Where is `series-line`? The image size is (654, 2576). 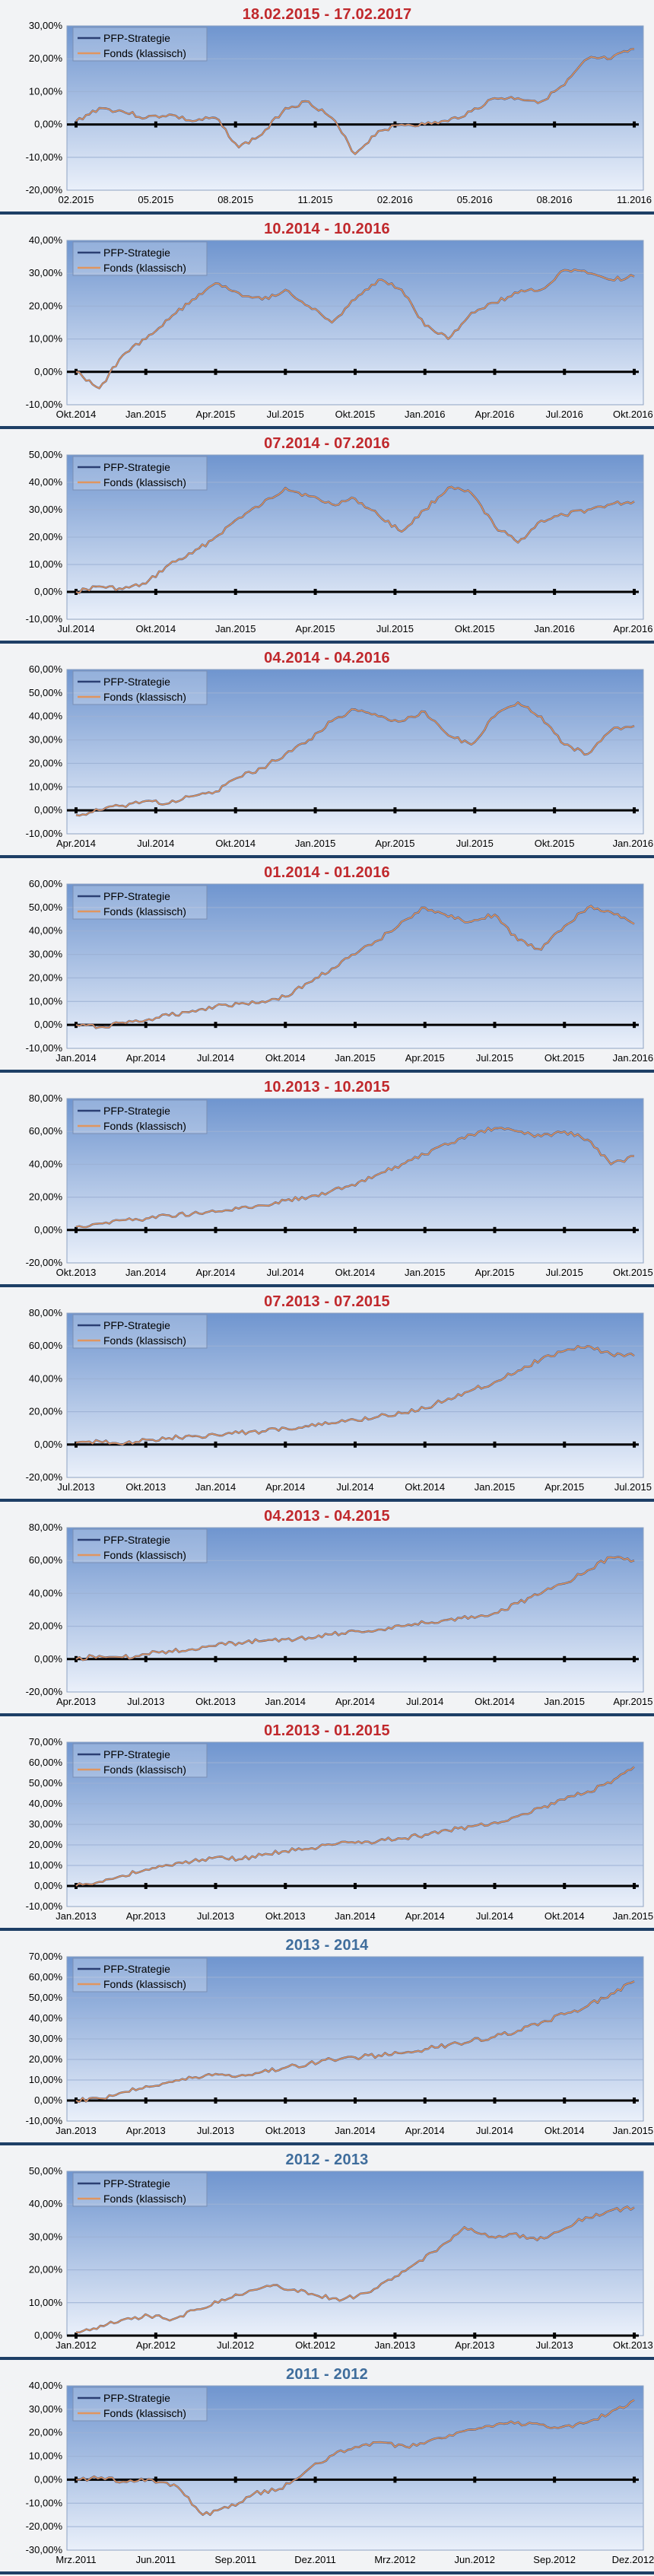
series-line is located at coordinates (355, 1827).